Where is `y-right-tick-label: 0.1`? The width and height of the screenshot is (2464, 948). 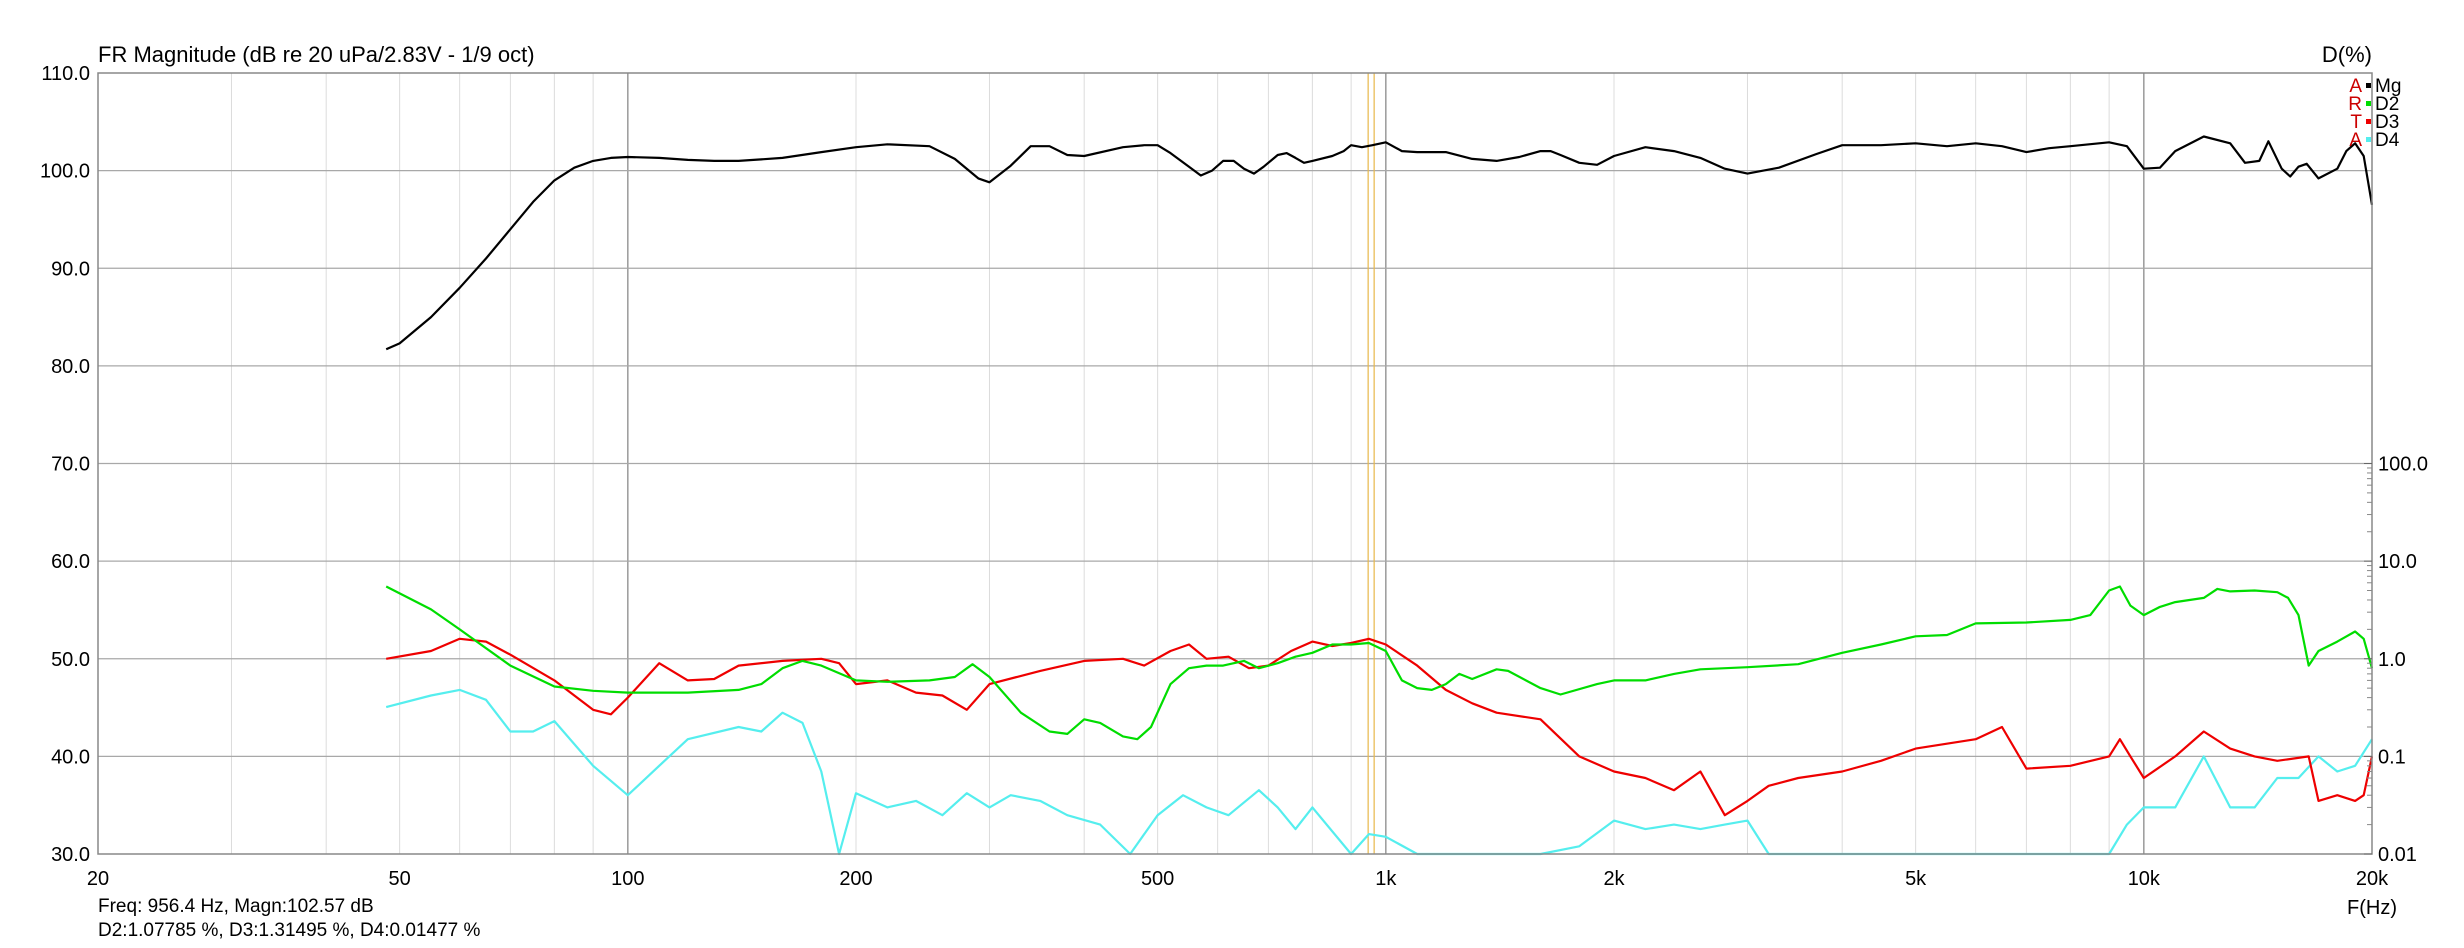 y-right-tick-label: 0.1 is located at coordinates (2392, 757).